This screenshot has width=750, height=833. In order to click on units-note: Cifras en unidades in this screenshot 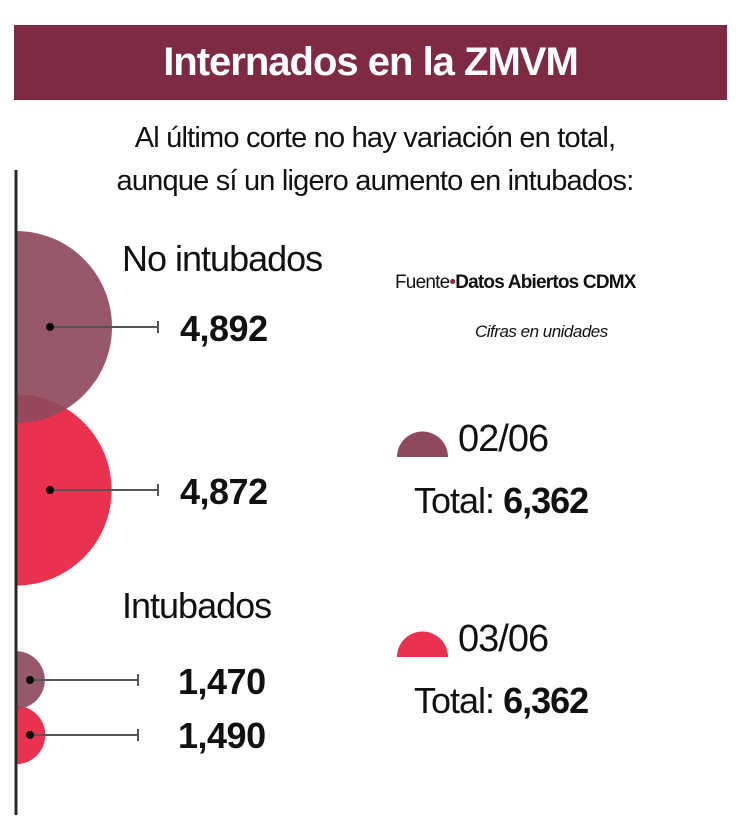, I will do `click(541, 331)`.